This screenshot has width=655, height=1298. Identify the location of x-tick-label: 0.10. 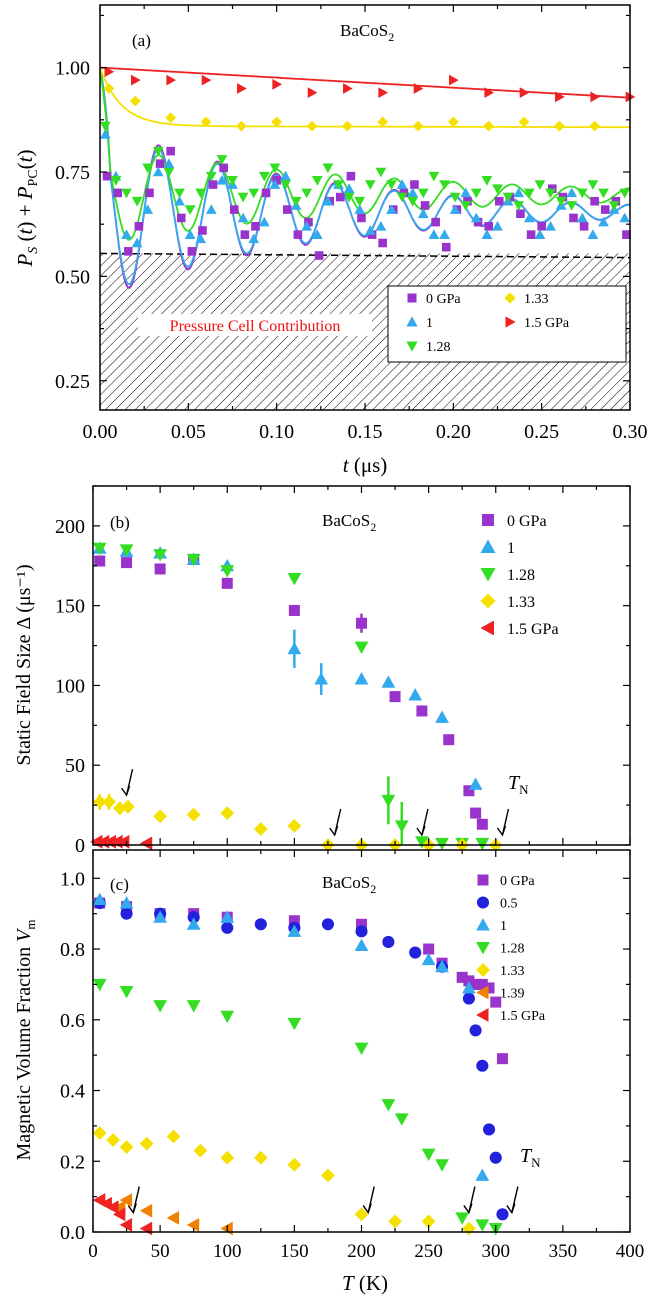
(276, 432).